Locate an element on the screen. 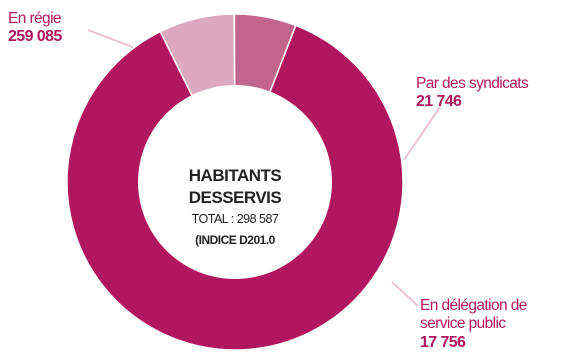  label-delegation-name-line2: service public is located at coordinates (463, 324).